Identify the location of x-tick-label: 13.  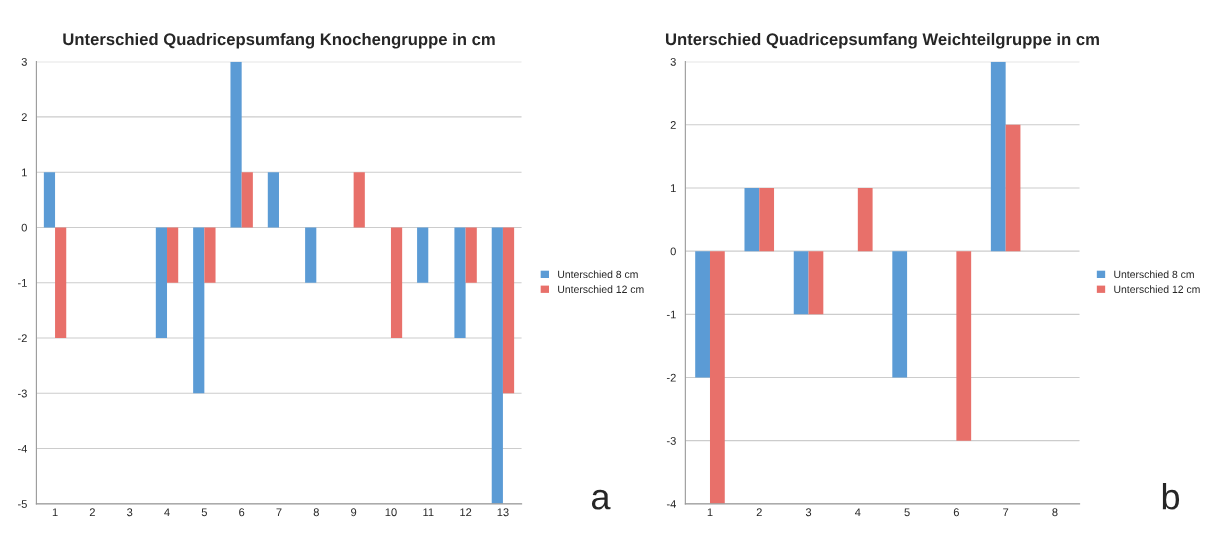
(503, 512).